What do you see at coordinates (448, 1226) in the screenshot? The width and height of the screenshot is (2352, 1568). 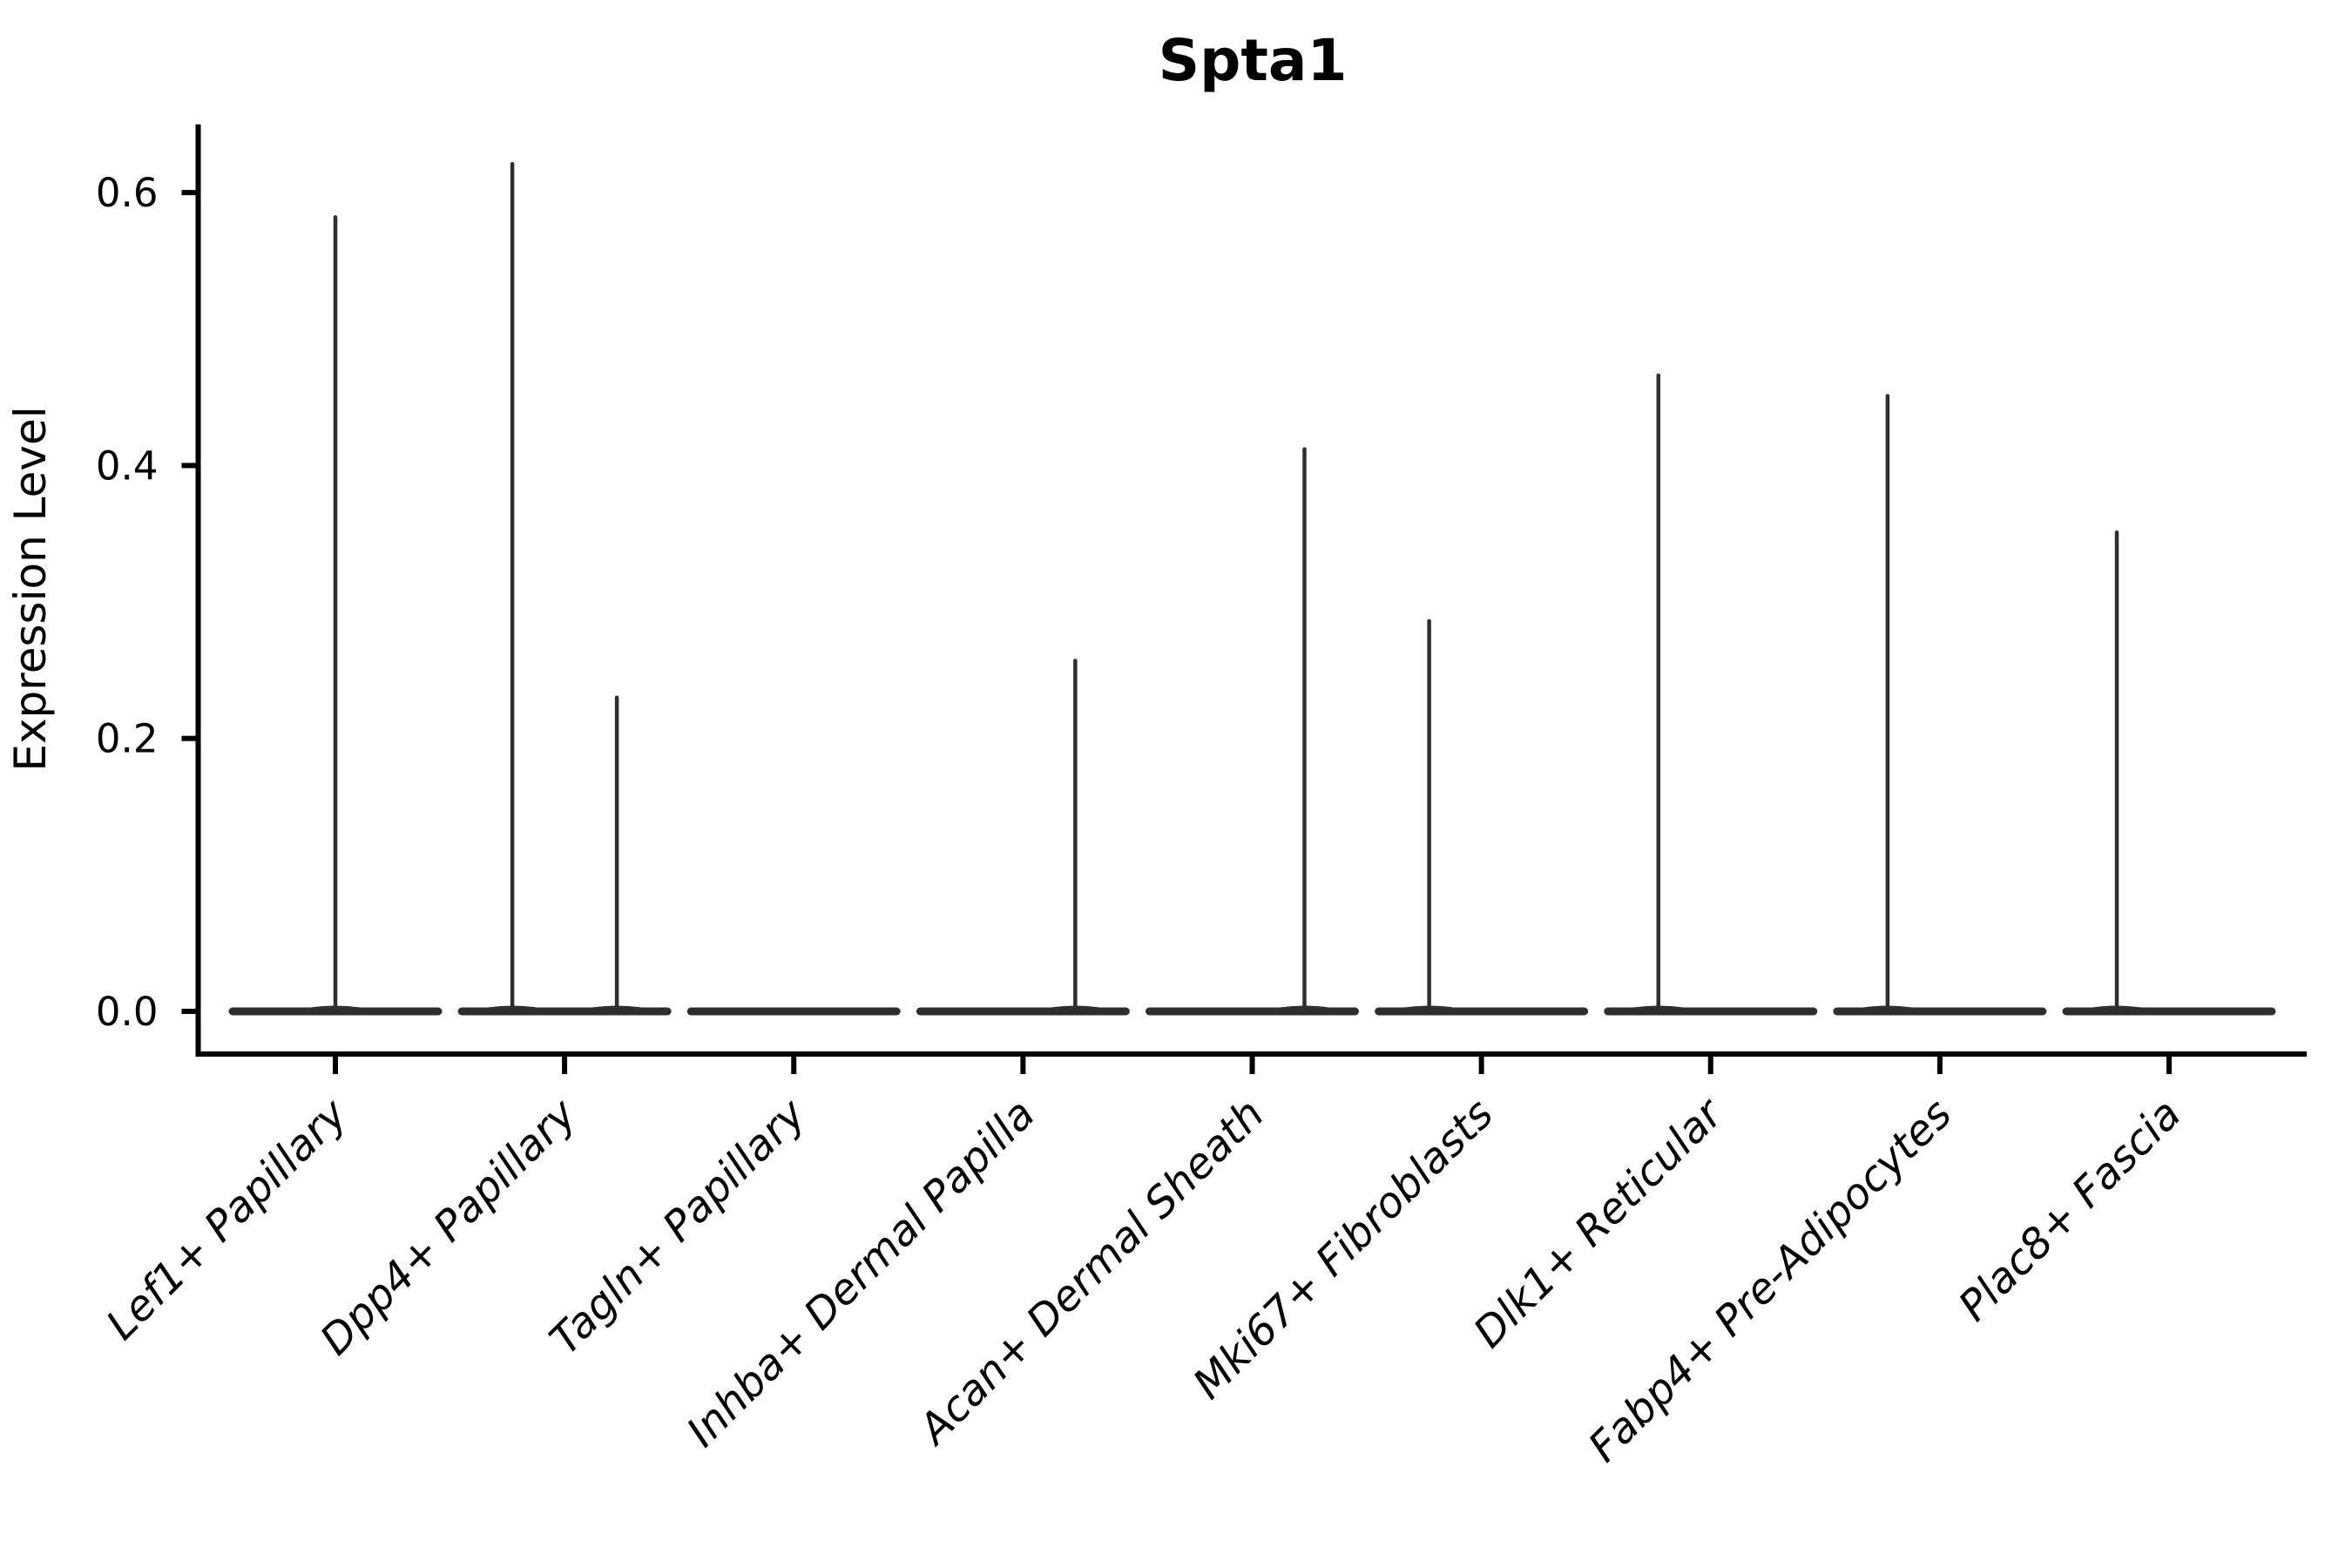 I see `category-label: Dpp4+ Papillary` at bounding box center [448, 1226].